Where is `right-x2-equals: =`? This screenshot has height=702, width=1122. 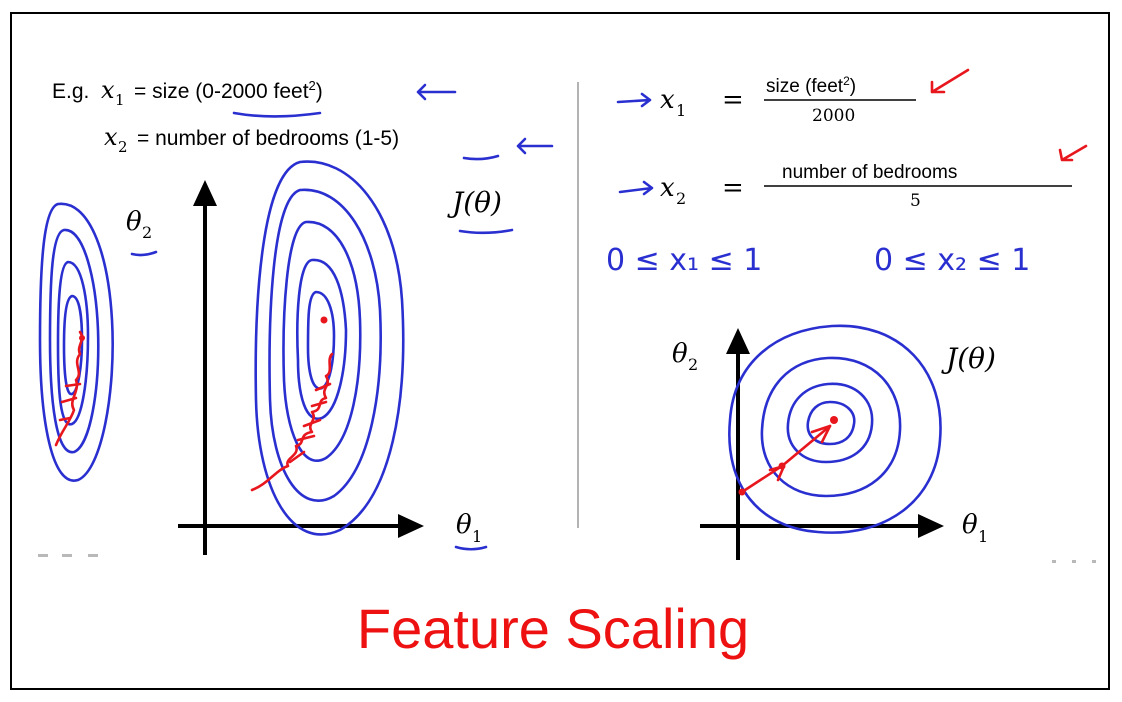
right-x2-equals: = is located at coordinates (733, 188).